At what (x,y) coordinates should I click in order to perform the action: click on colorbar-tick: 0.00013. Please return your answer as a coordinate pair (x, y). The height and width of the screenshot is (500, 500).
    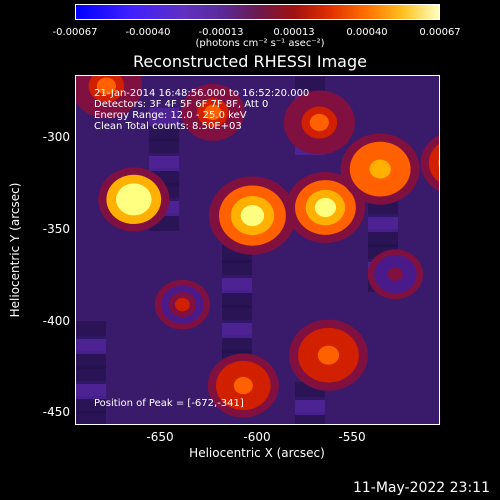
    Looking at the image, I should click on (294, 32).